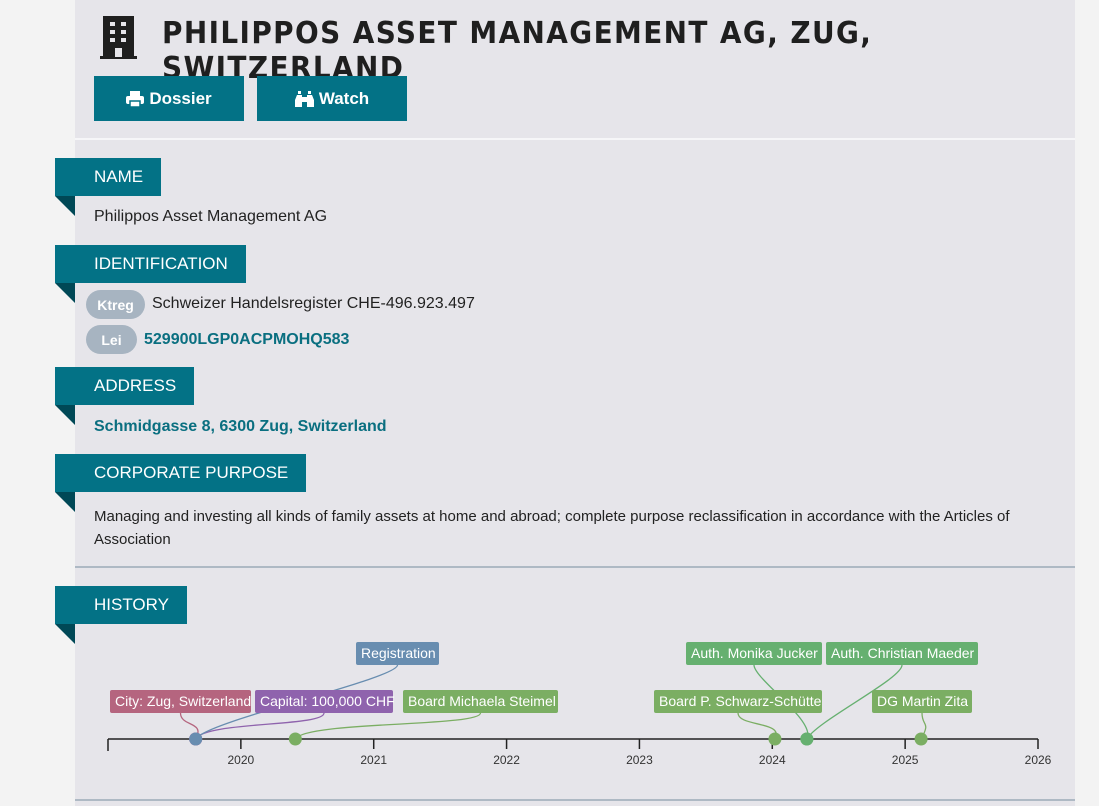 The image size is (1099, 806). I want to click on dossier-button: Dossier, so click(169, 98).